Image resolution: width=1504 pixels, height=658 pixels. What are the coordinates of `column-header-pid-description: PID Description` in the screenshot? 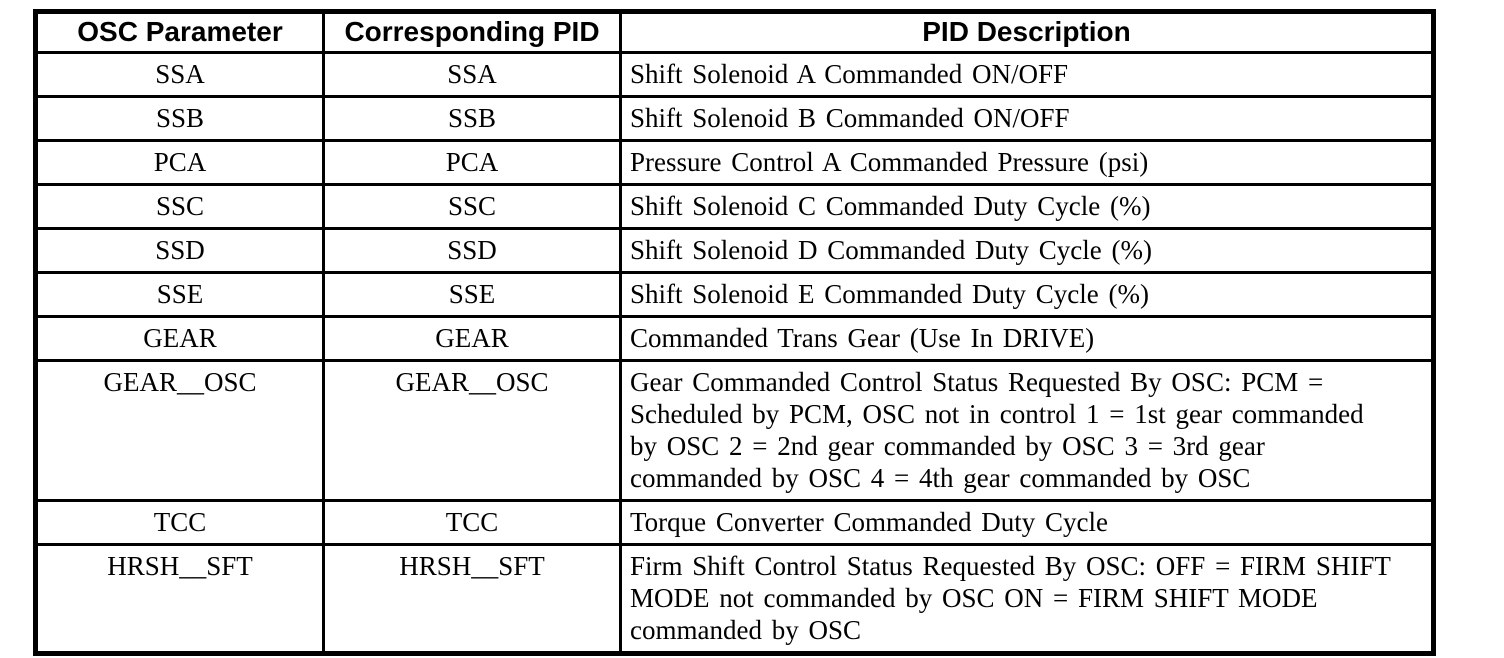 It's located at (1027, 32).